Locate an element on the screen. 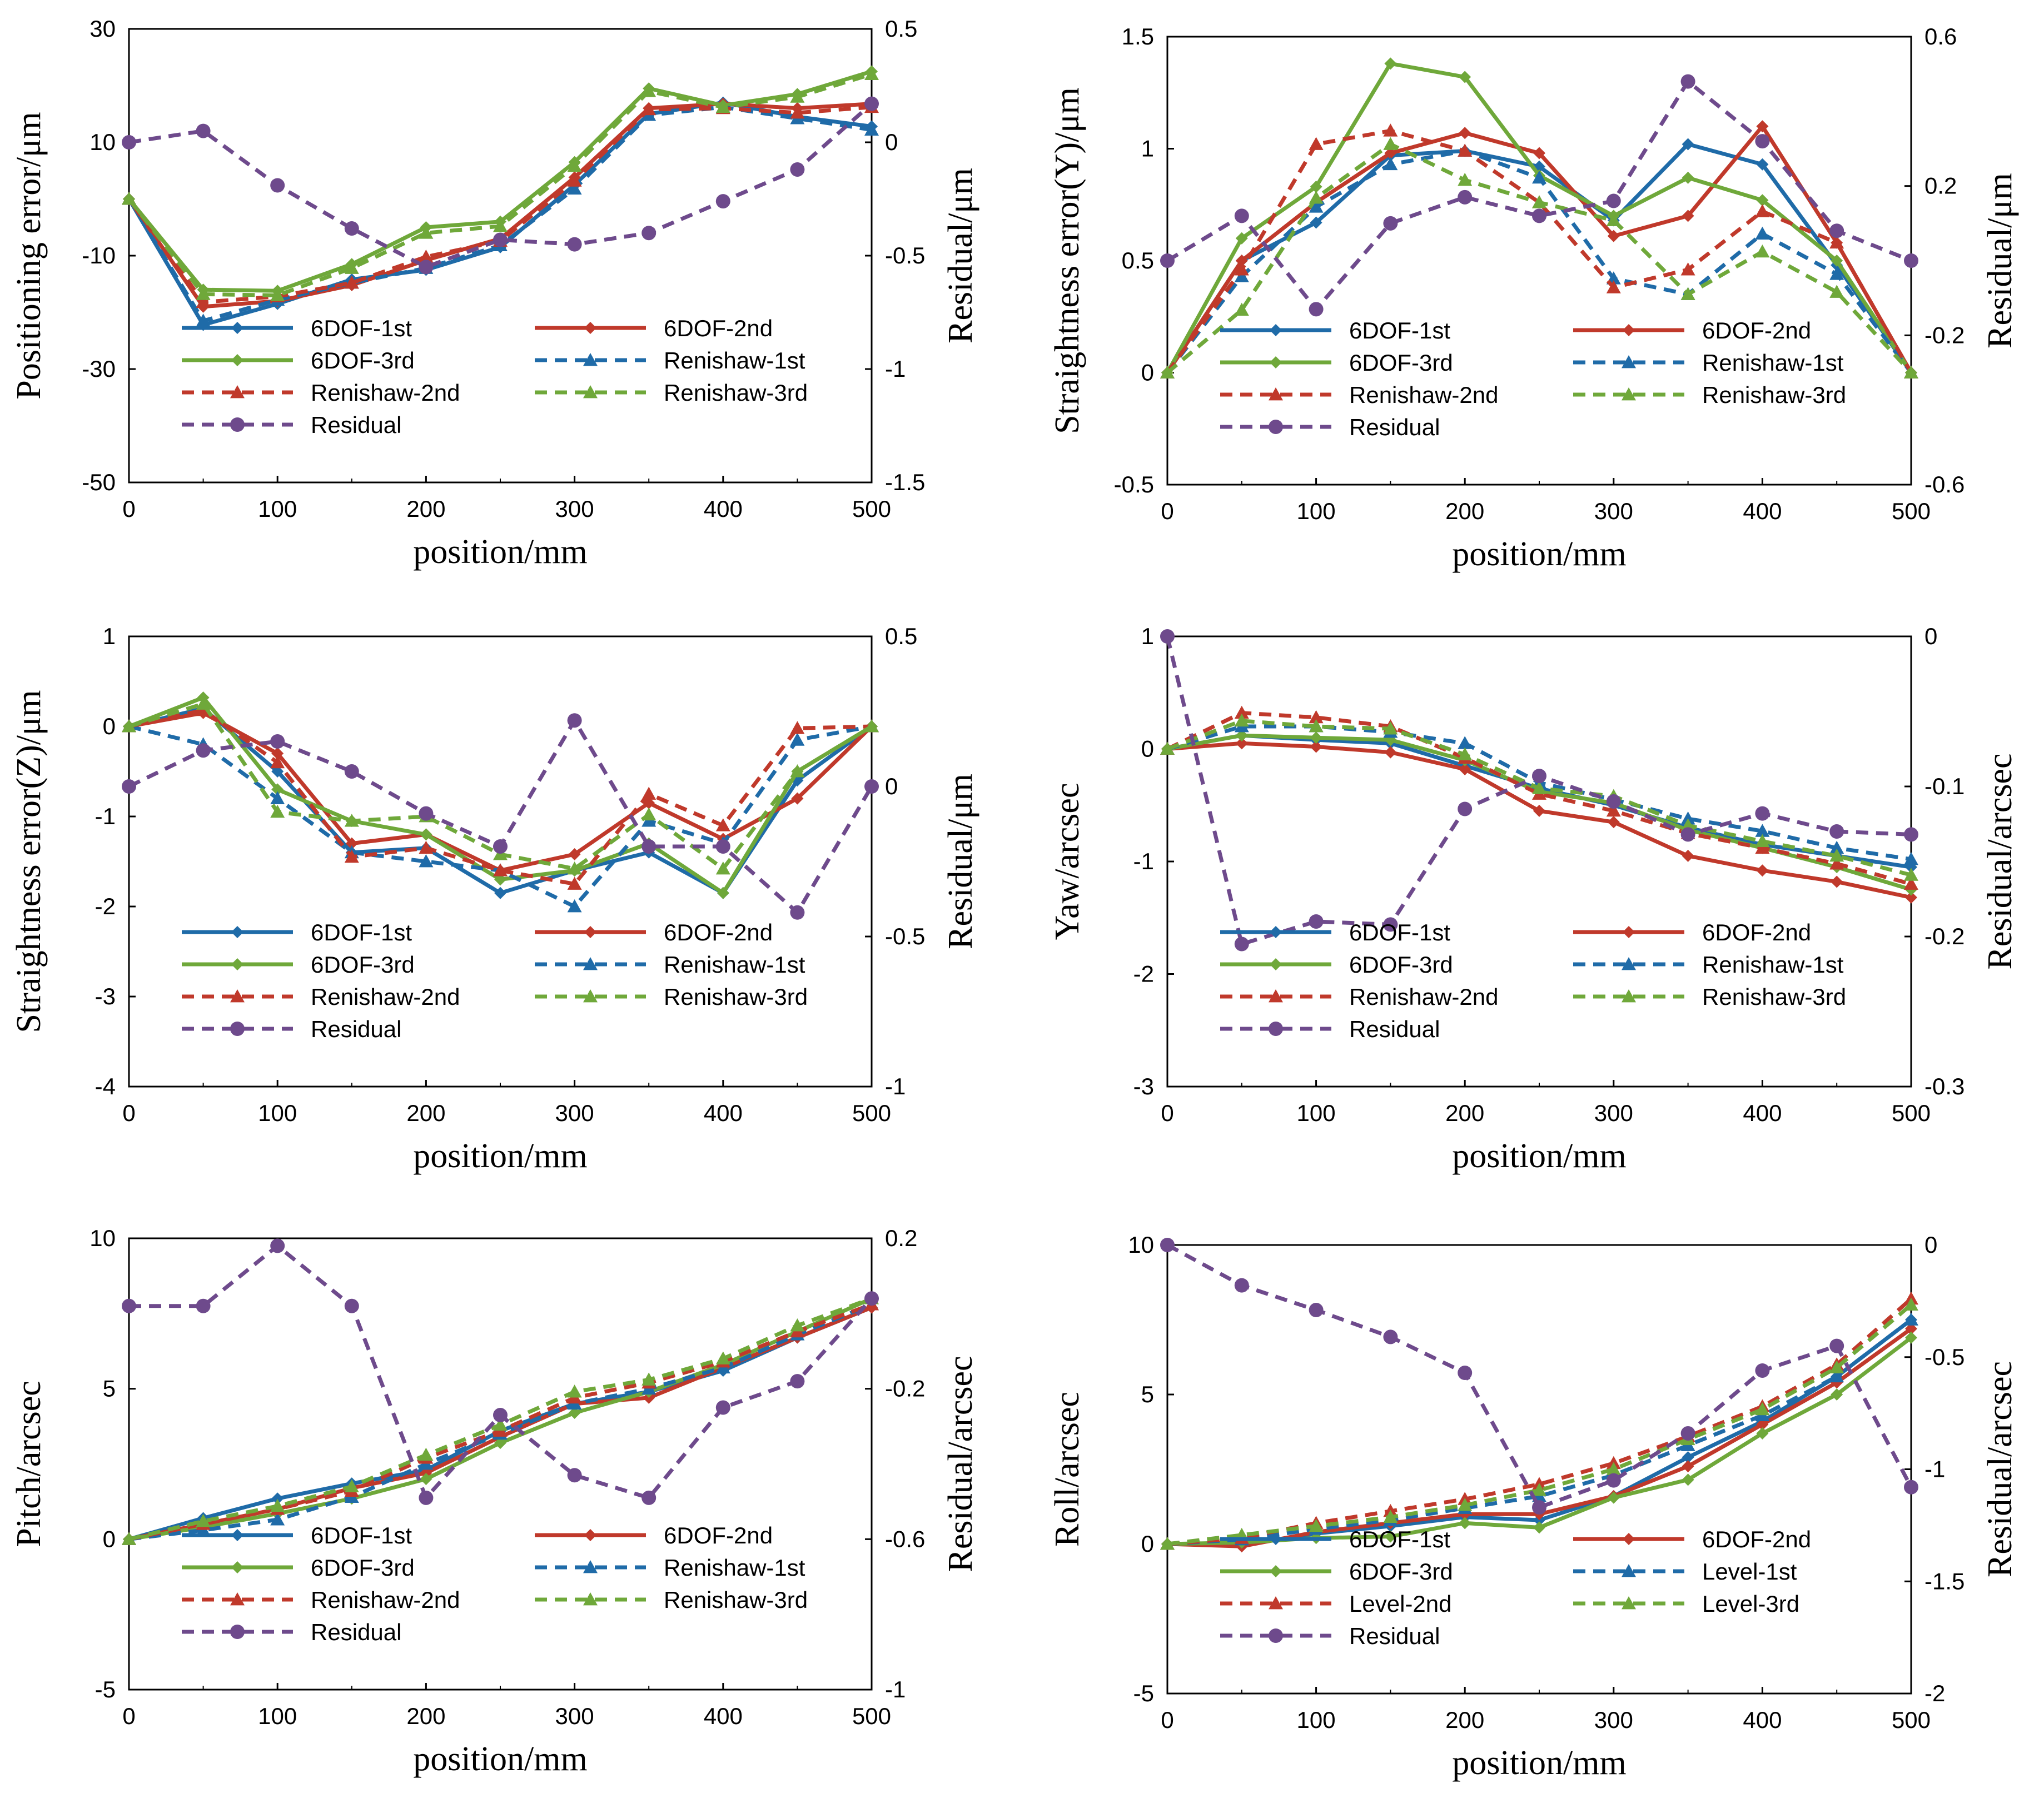  y2-tick-label: 0.5 is located at coordinates (901, 636).